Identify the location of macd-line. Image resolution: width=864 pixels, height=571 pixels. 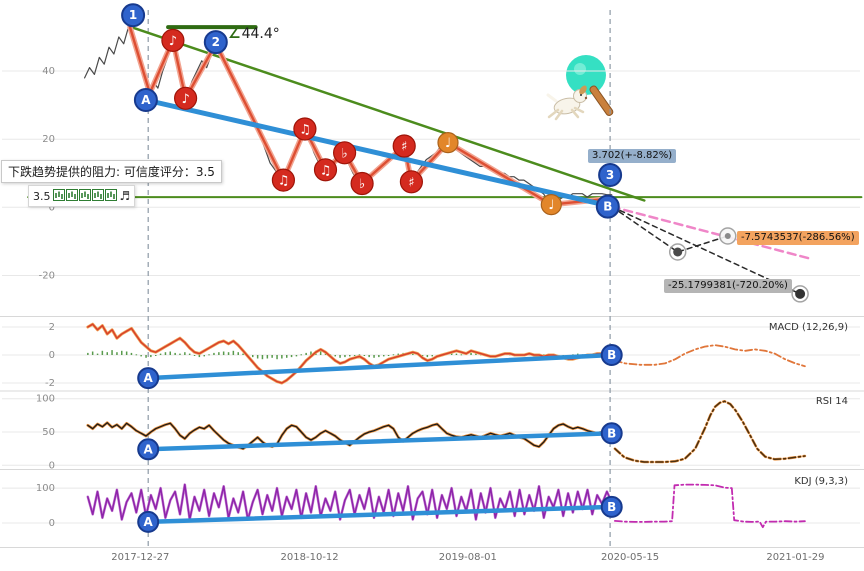
(350, 353).